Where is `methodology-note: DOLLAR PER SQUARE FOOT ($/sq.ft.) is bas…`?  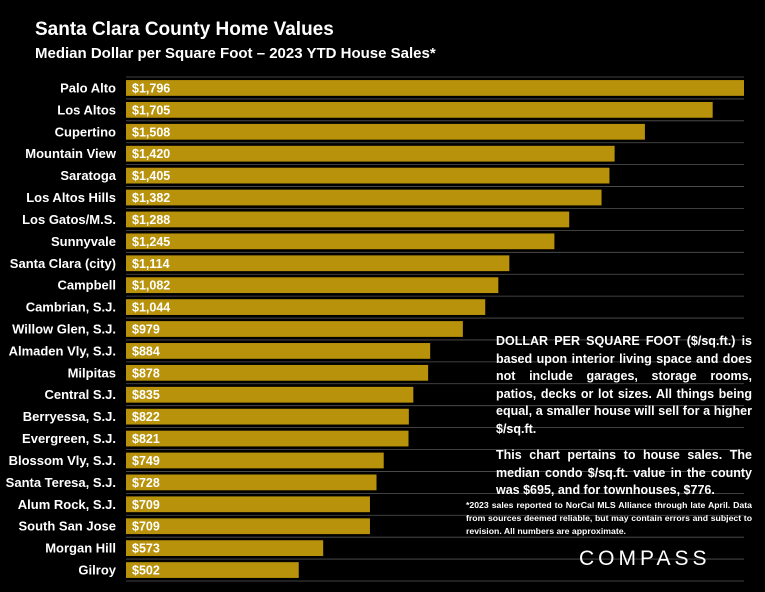
methodology-note: DOLLAR PER SQUARE FOOT ($/sq.ft.) is bas… is located at coordinates (624, 421).